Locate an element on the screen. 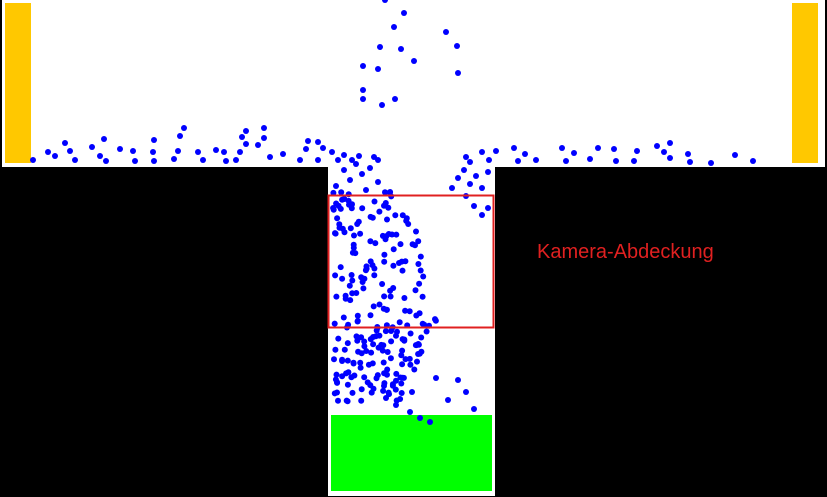 The width and height of the screenshot is (827, 497). camera-cover-label: Kamera-Abdeckung is located at coordinates (625, 252).